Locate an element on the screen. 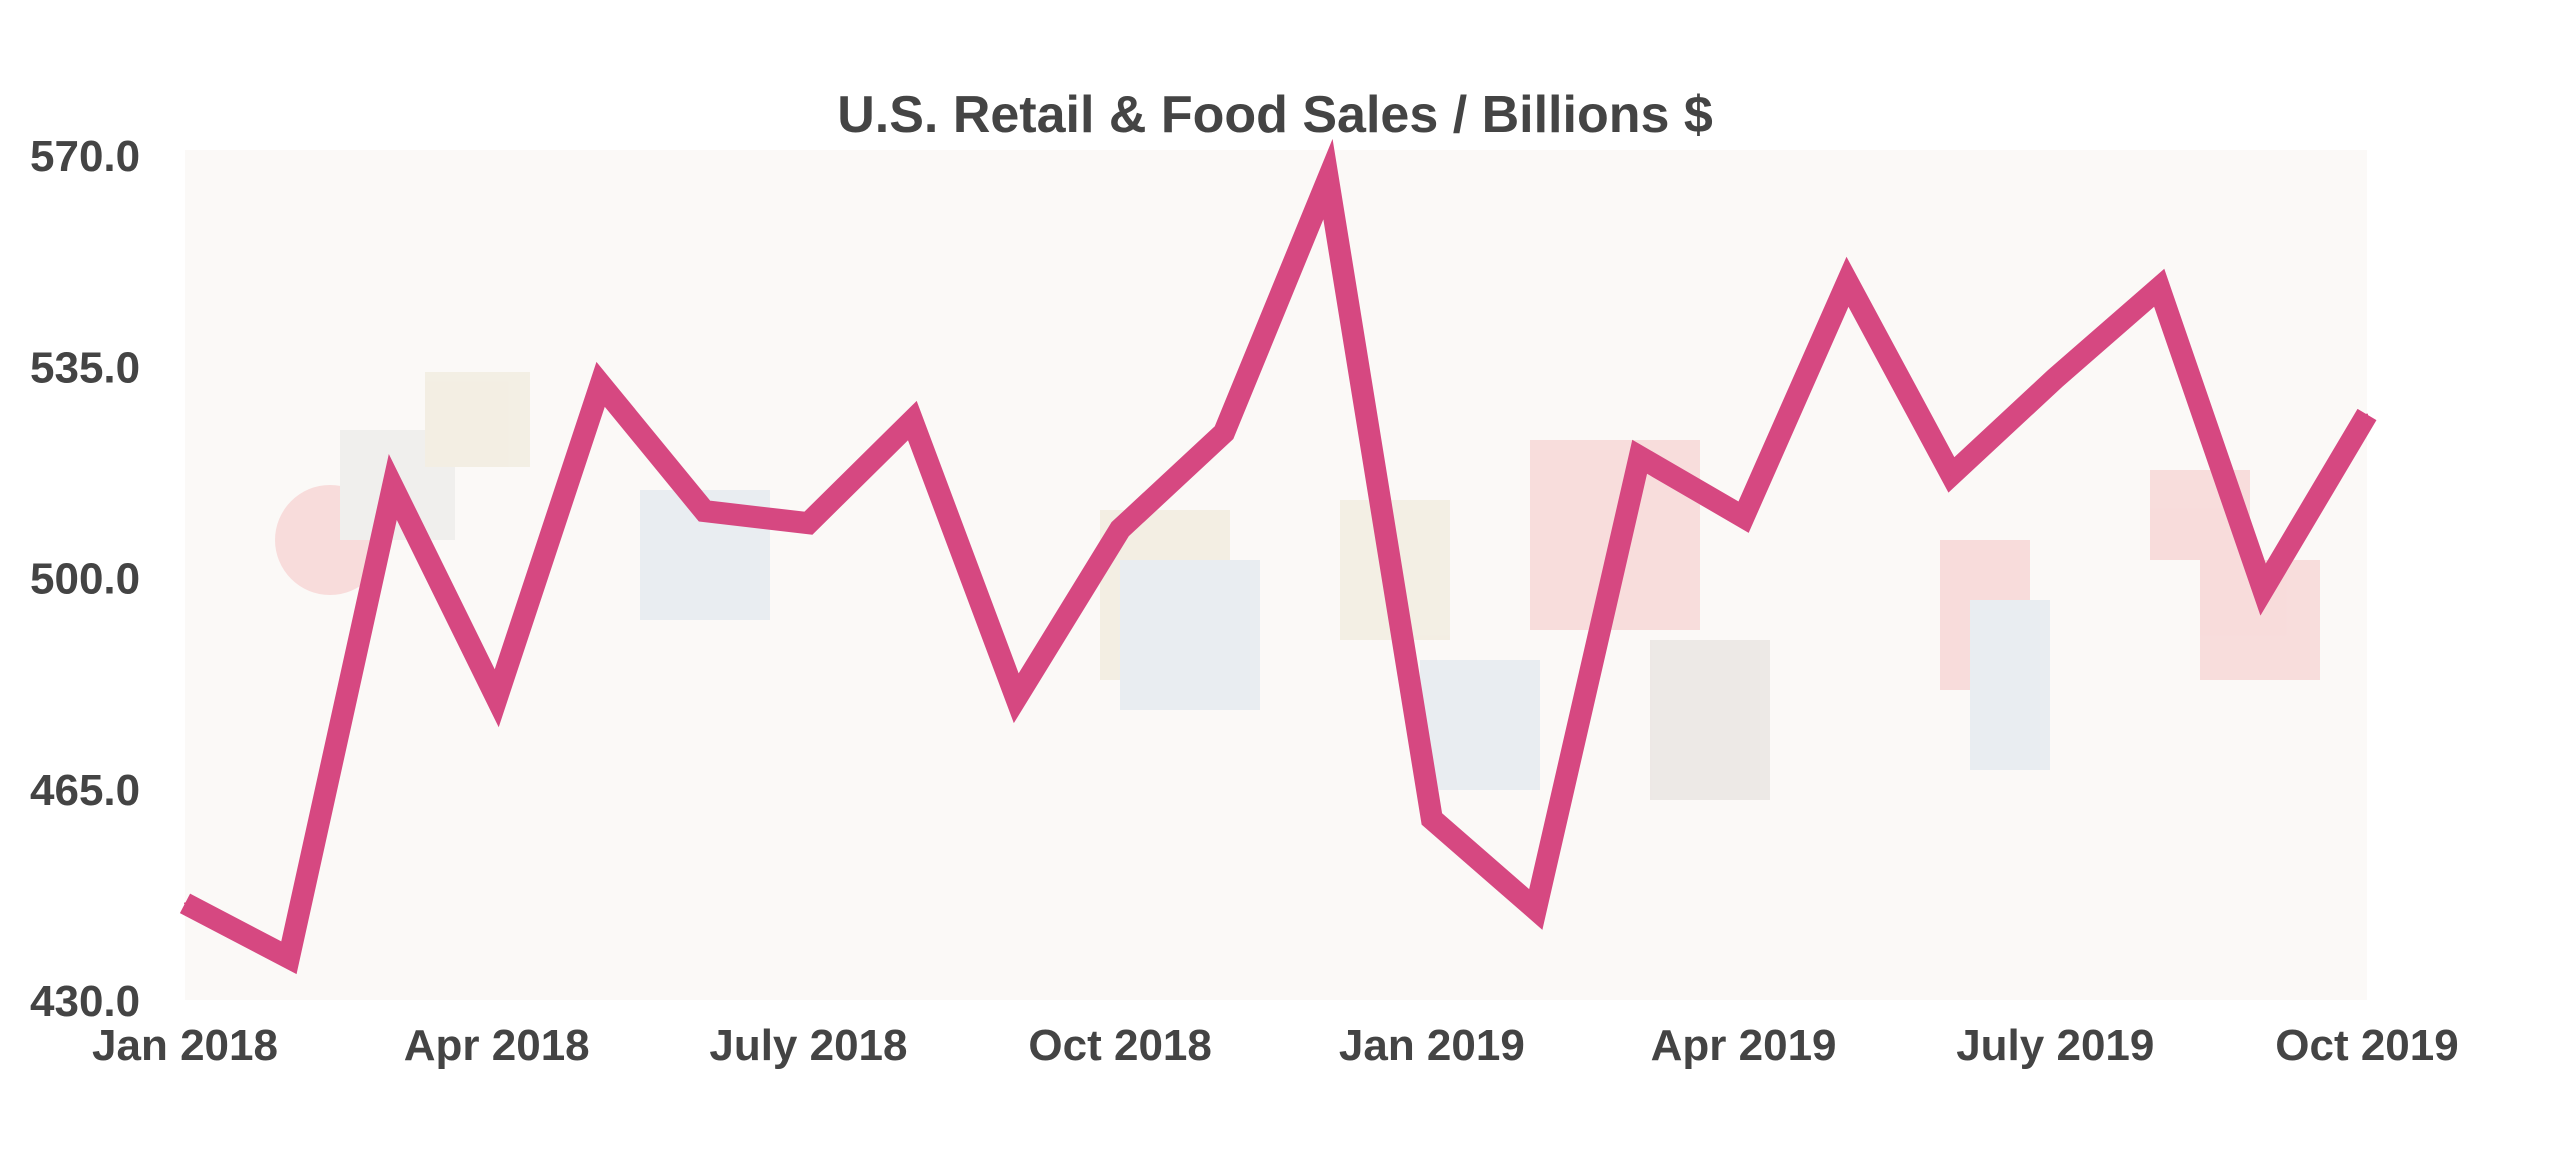 This screenshot has width=2560, height=1159. x-tick-label: Apr 2018 is located at coordinates (497, 1045).